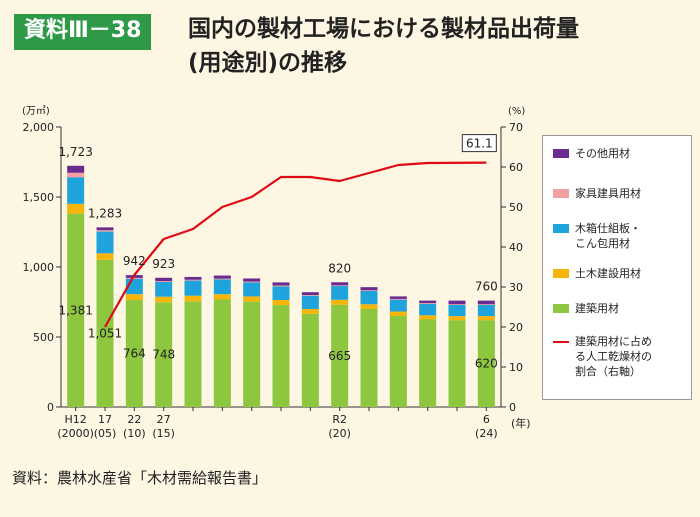  What do you see at coordinates (516, 287) in the screenshot?
I see `y-tick-label-right: 30` at bounding box center [516, 287].